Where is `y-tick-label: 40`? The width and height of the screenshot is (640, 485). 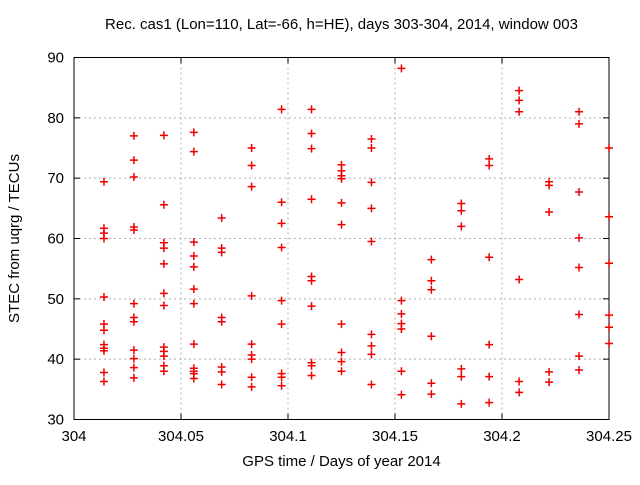 y-tick-label: 40 is located at coordinates (55, 359).